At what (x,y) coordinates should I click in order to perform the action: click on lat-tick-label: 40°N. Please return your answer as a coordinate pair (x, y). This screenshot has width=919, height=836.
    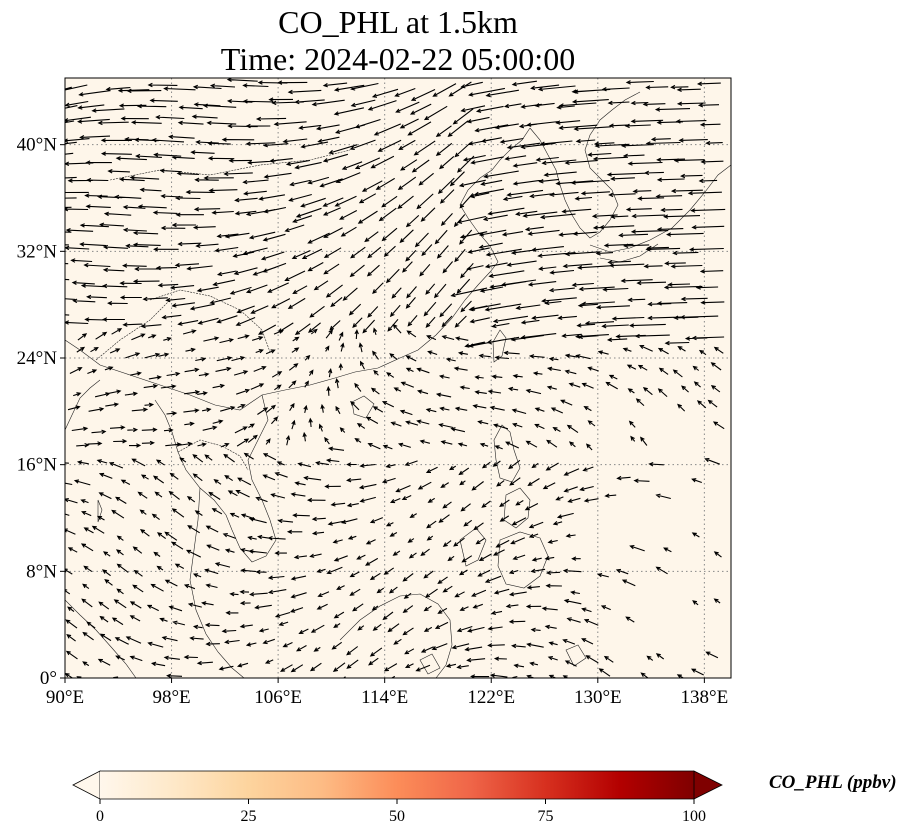
    Looking at the image, I should click on (37, 145).